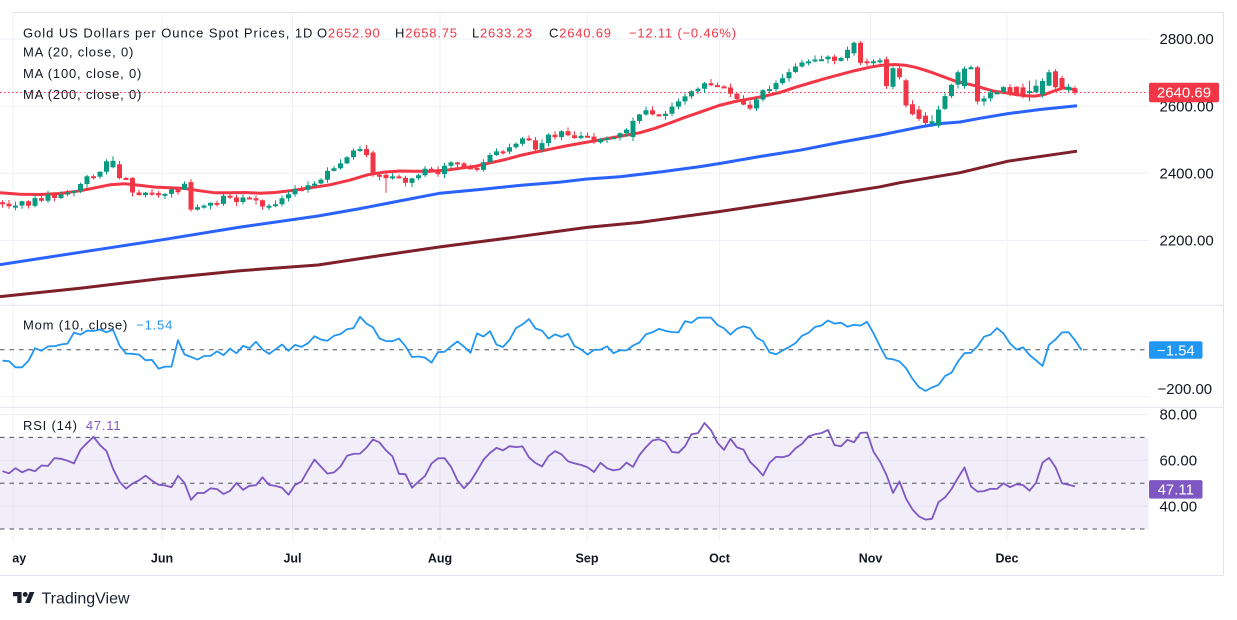  I want to click on svg-text: Aug, so click(440, 559).